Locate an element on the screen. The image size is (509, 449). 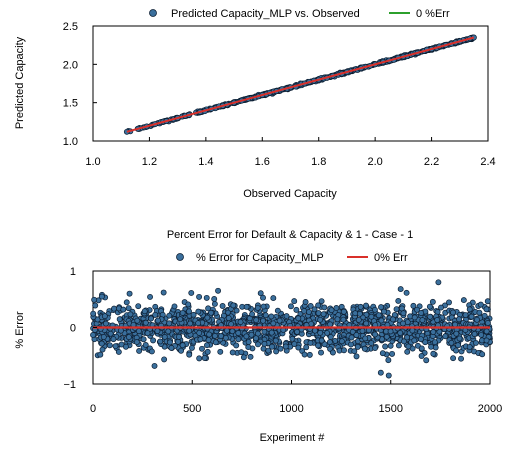
legend-label-scatter: Predicted Capacity_MLP vs. Observed is located at coordinates (265, 14).